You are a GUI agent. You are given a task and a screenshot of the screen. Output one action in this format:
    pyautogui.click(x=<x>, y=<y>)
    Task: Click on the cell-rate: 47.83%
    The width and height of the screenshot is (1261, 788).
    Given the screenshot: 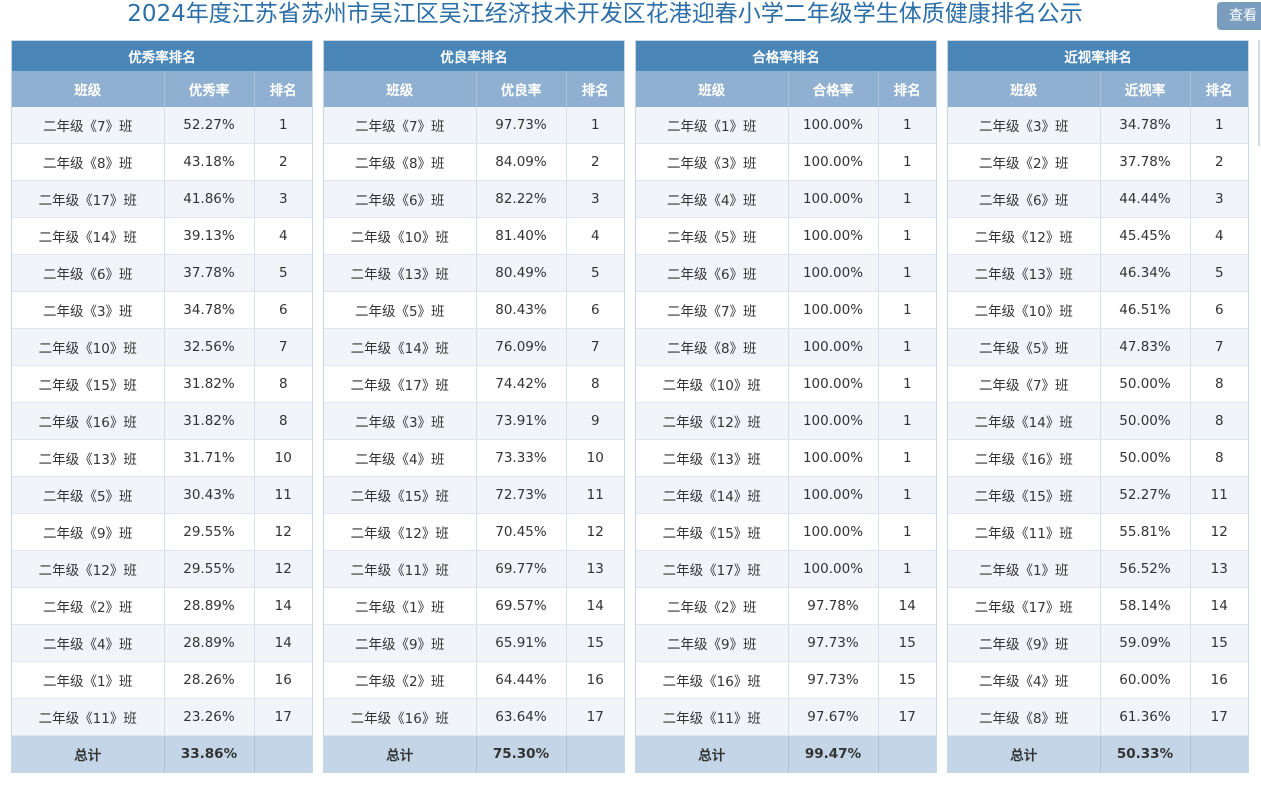 What is the action you would take?
    pyautogui.click(x=1145, y=347)
    